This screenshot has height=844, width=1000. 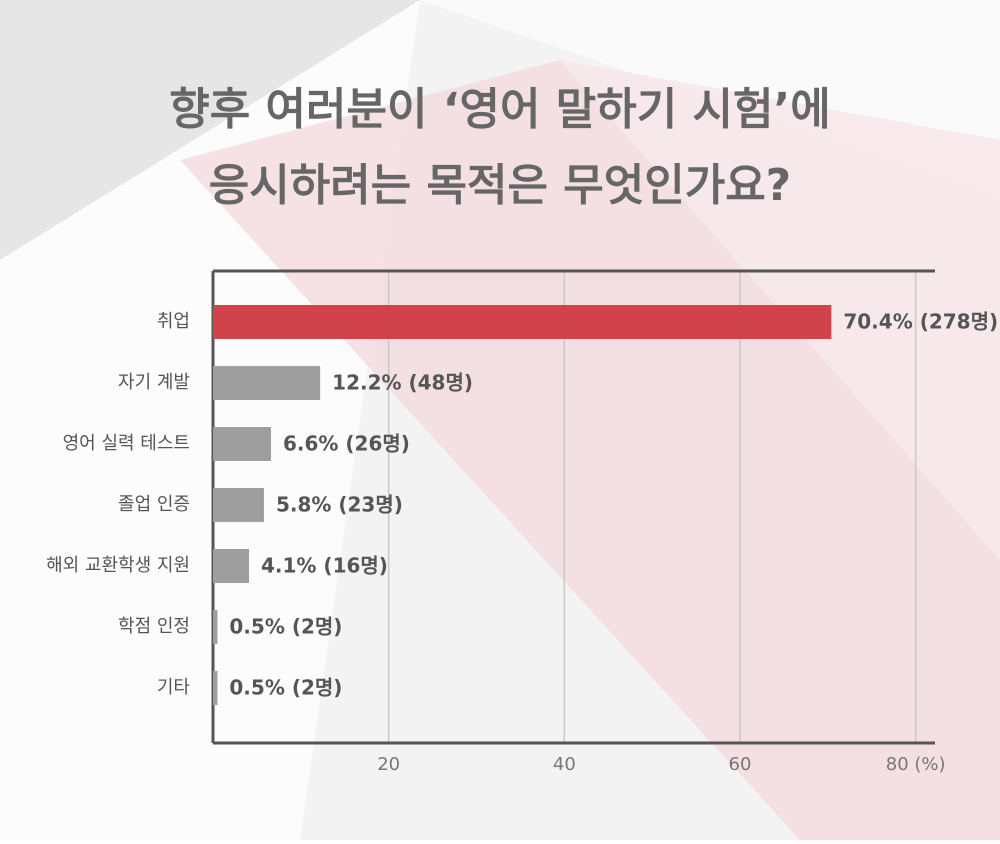 I want to click on y-tick-label: 자기 계발, so click(x=154, y=382).